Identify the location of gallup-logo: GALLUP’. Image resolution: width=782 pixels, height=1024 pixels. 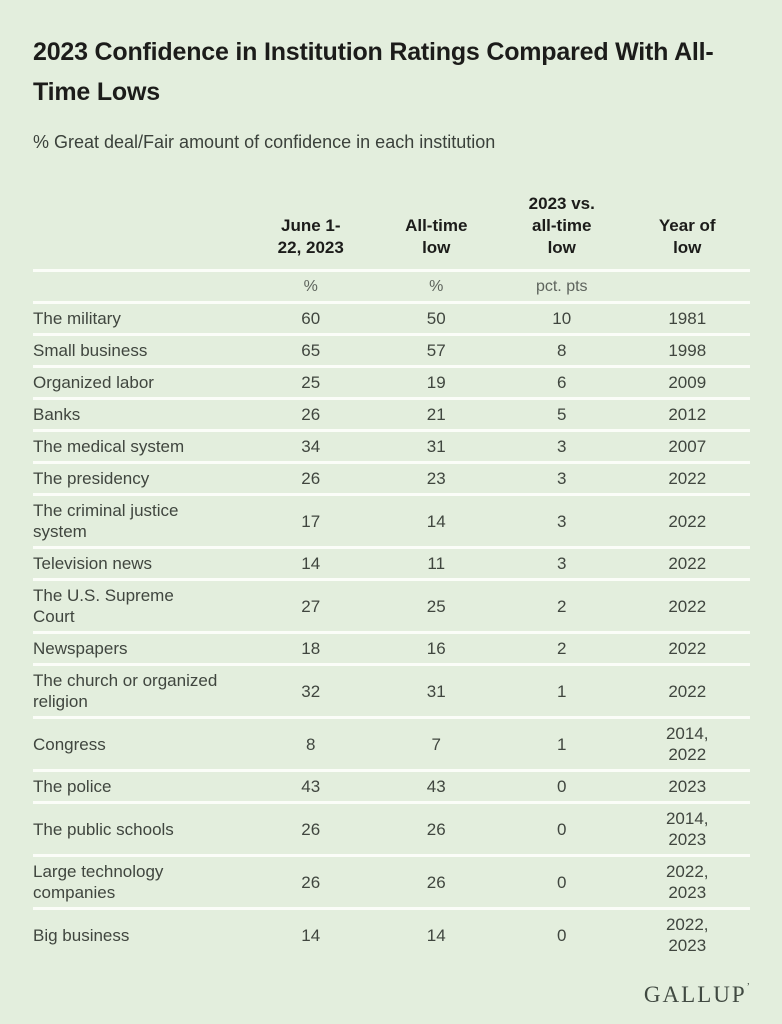
(697, 994).